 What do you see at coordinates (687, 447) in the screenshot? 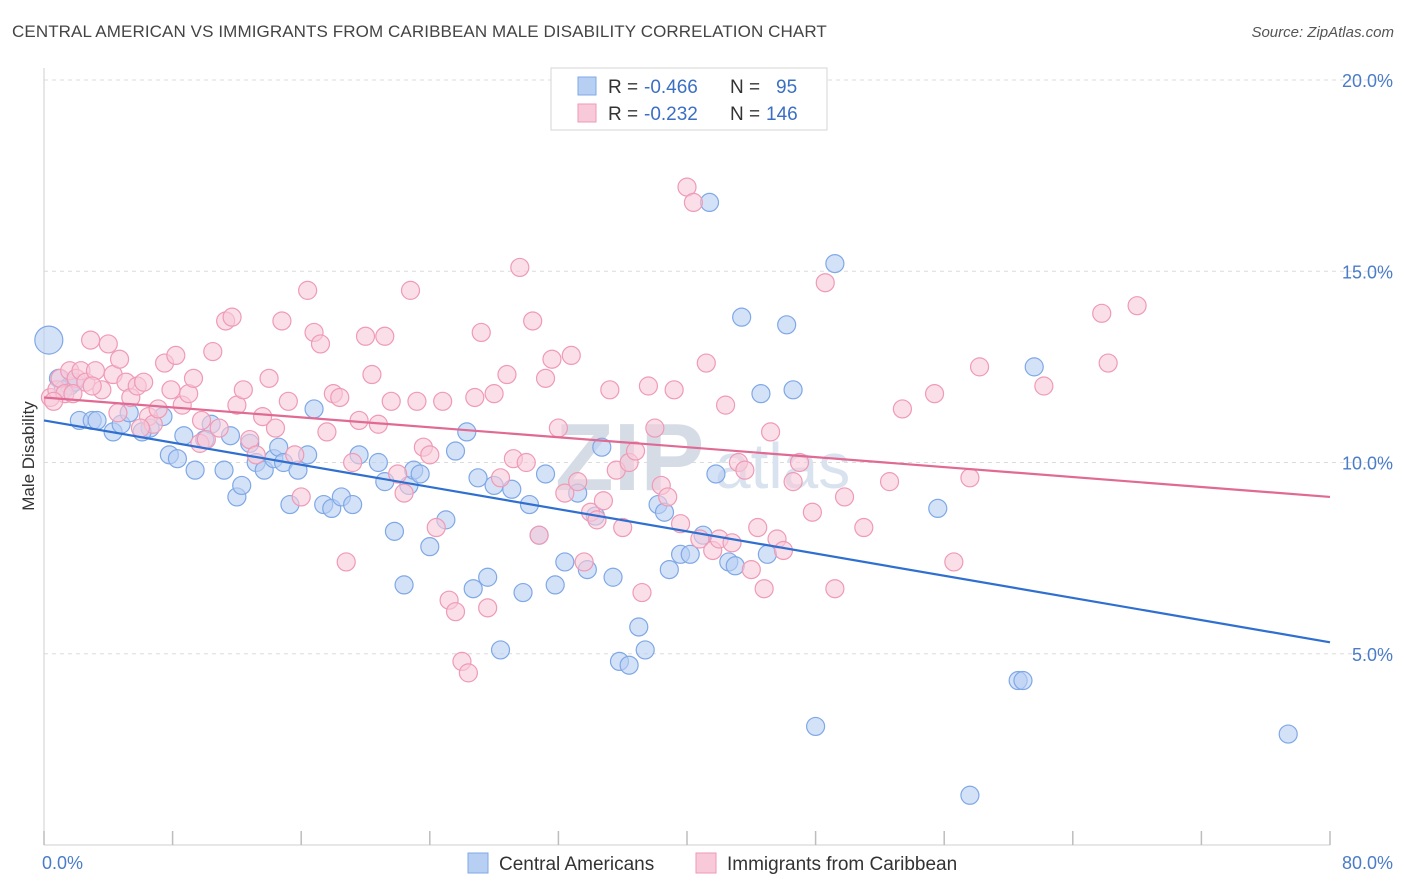
I see `pink-trend-line` at bounding box center [687, 447].